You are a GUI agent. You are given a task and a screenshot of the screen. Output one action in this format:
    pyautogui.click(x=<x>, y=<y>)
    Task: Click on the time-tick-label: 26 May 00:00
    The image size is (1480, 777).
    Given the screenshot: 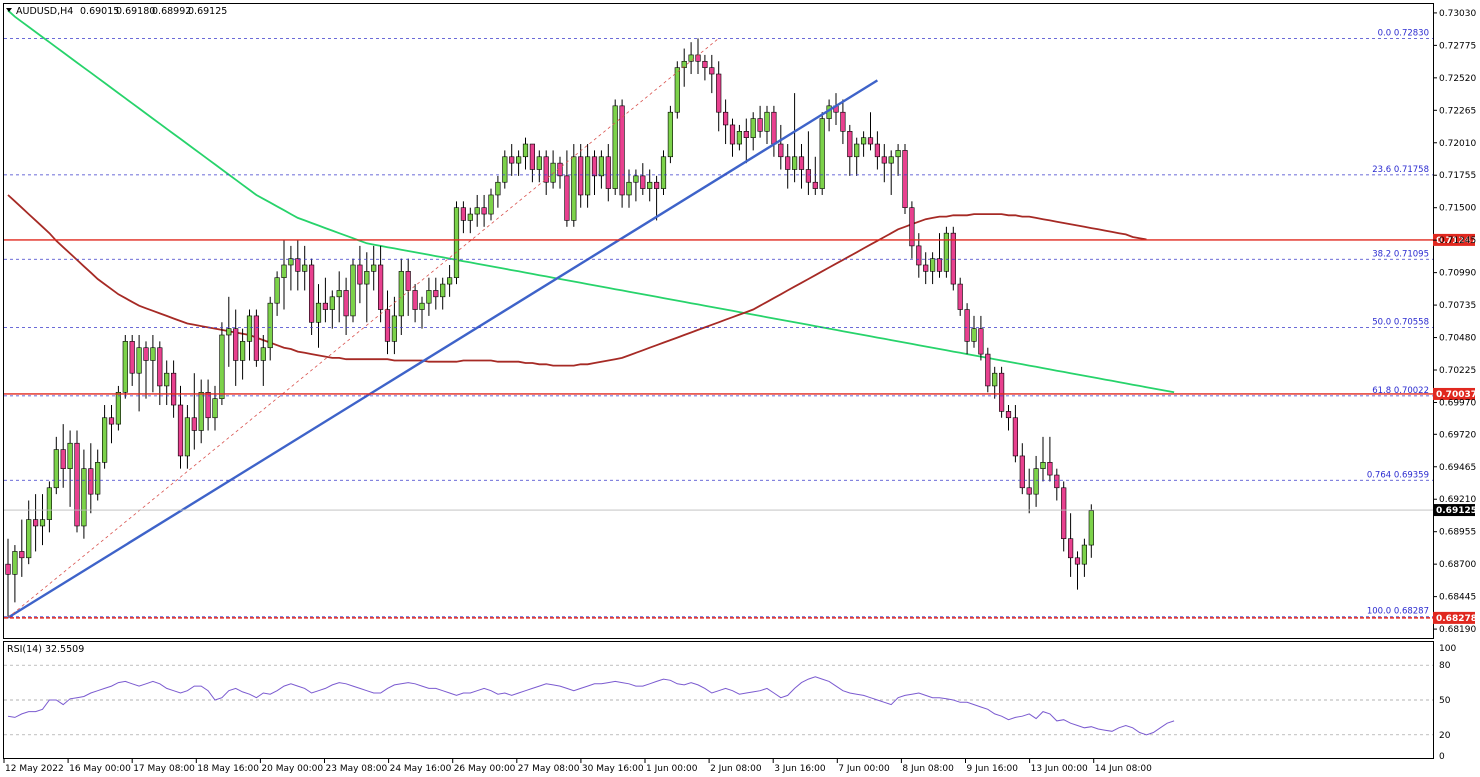 What is the action you would take?
    pyautogui.click(x=485, y=769)
    